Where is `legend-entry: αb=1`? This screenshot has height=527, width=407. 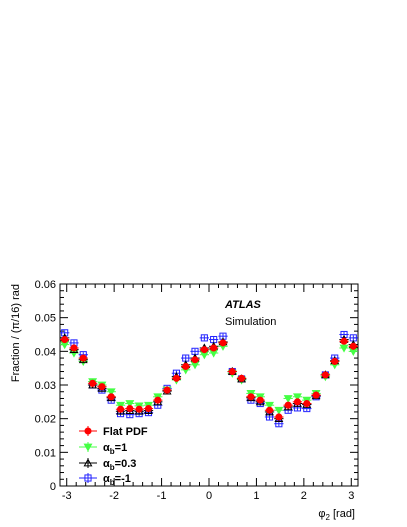
legend-entry: αb=1 is located at coordinates (103, 449).